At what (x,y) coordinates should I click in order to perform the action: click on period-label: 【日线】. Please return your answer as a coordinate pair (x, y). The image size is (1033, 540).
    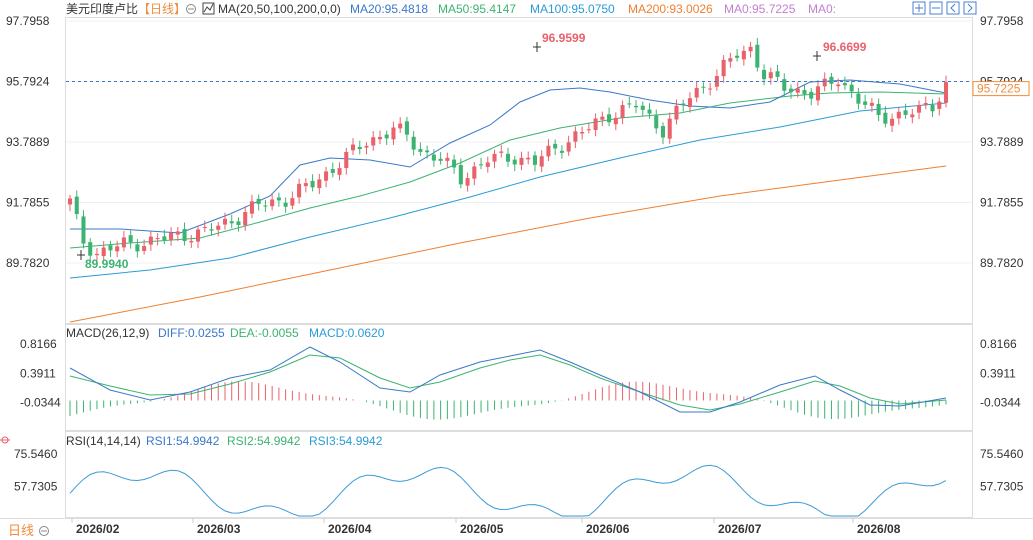
    Looking at the image, I should click on (162, 9).